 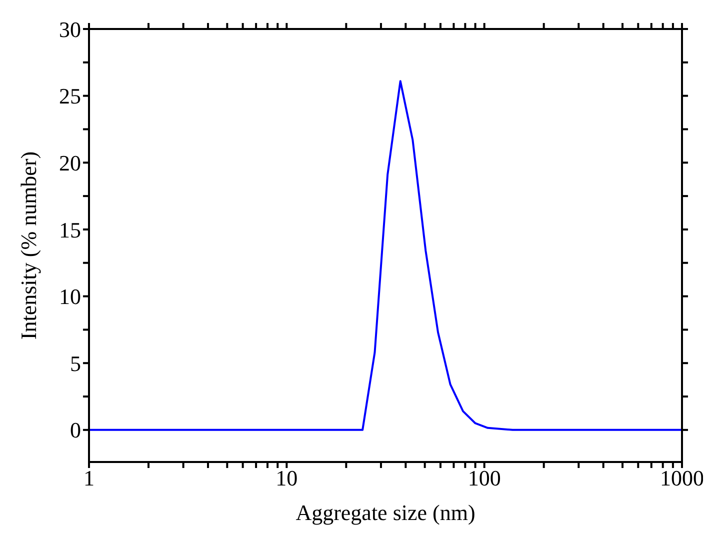 I want to click on y-tick-label: 30, so click(x=70, y=29).